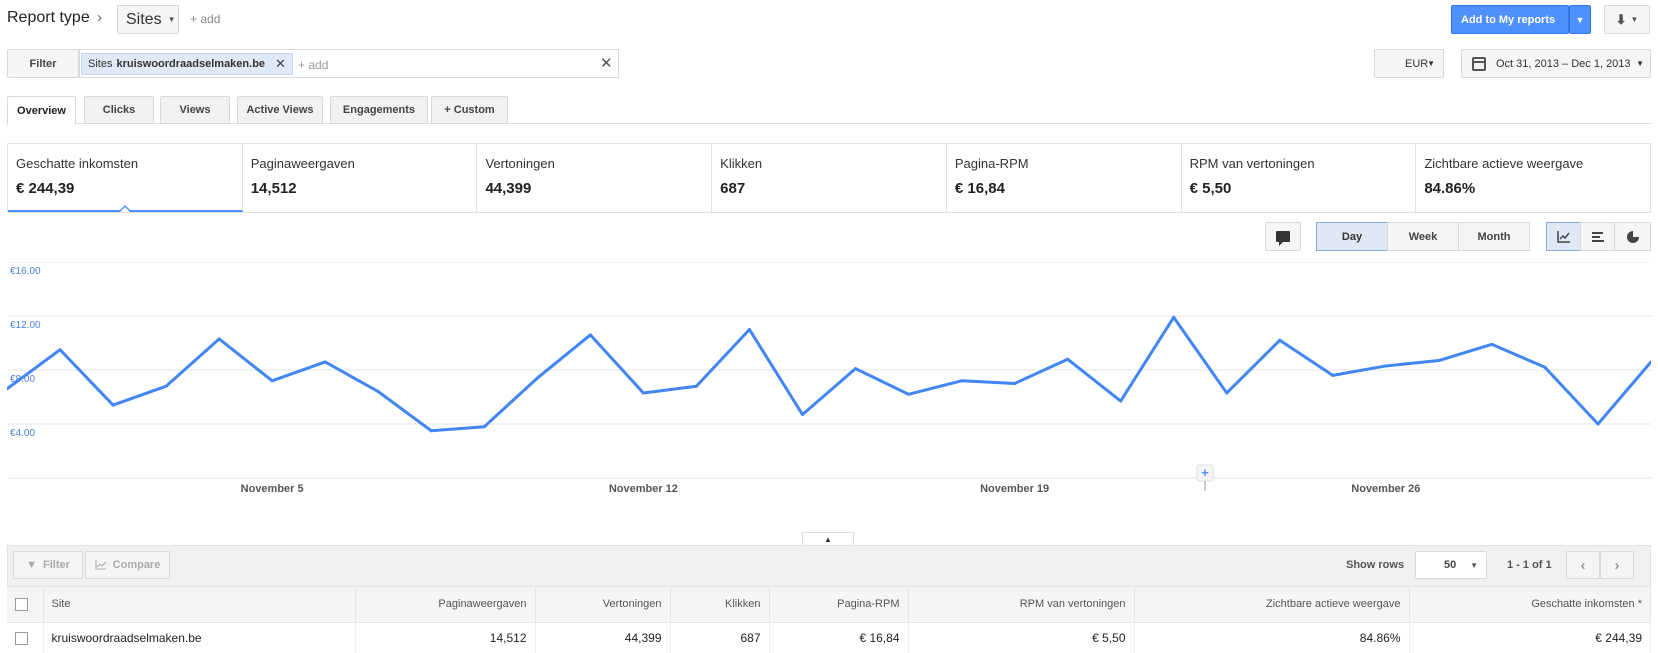 The width and height of the screenshot is (1658, 653). I want to click on add-annotation-icon: +, so click(1205, 472).